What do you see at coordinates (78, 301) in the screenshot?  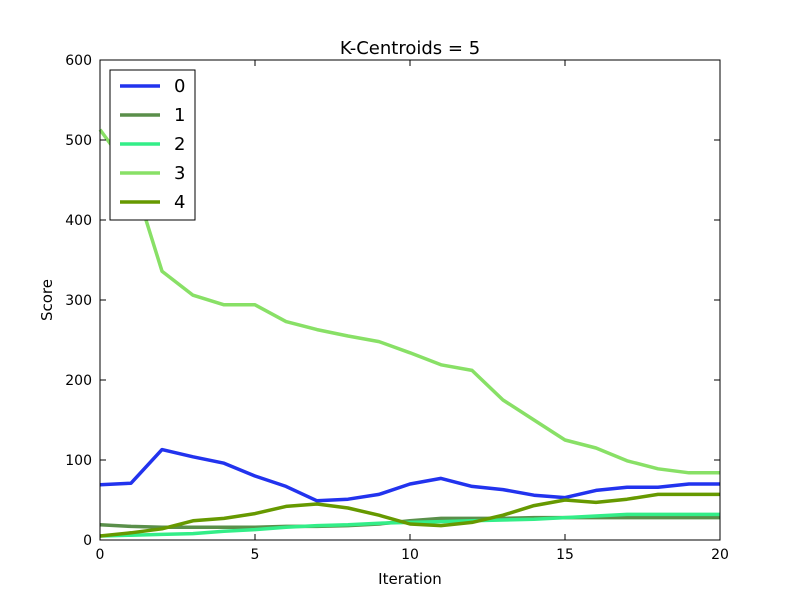 I see `y-tick-label: 300` at bounding box center [78, 301].